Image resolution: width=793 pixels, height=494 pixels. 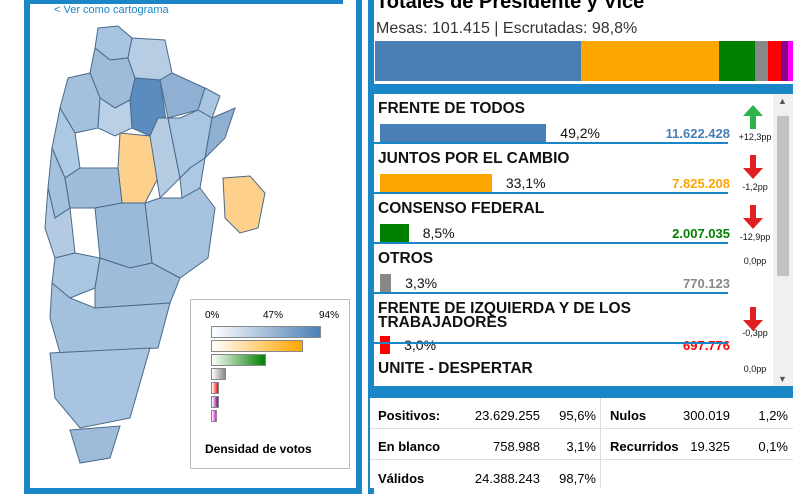 I want to click on party-name: JUNTOS POR EL CAMBIO, so click(x=474, y=158).